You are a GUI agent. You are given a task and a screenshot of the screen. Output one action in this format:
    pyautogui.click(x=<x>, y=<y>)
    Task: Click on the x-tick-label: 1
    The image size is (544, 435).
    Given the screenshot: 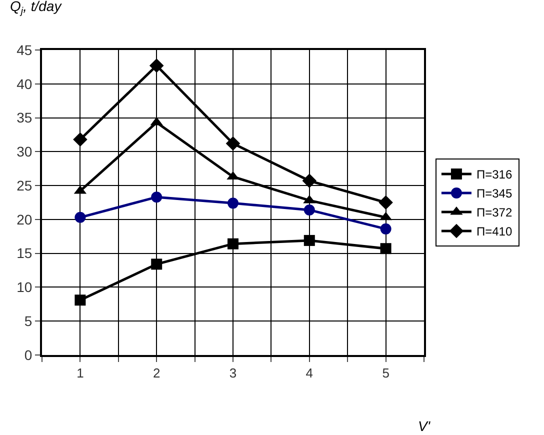 What is the action you would take?
    pyautogui.click(x=80, y=373)
    